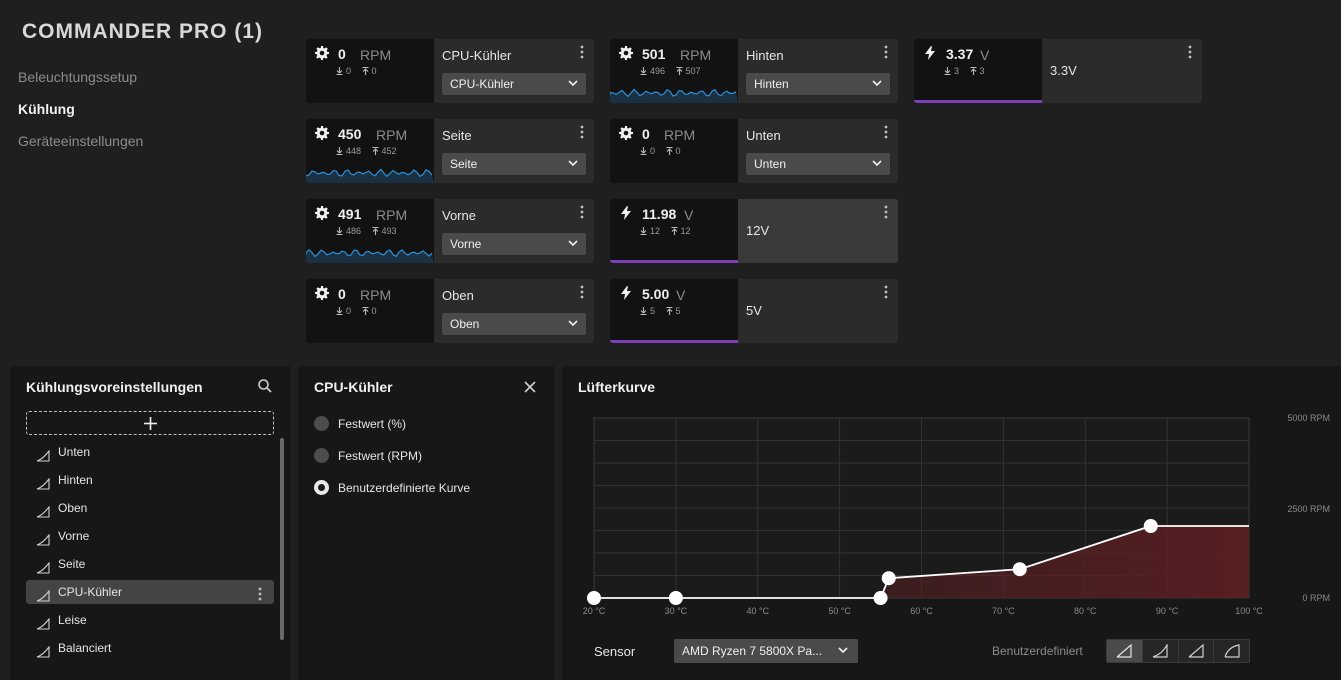 This screenshot has width=1341, height=680. Describe the element at coordinates (353, 387) in the screenshot. I see `panel-title: CPU-Kühler` at that location.